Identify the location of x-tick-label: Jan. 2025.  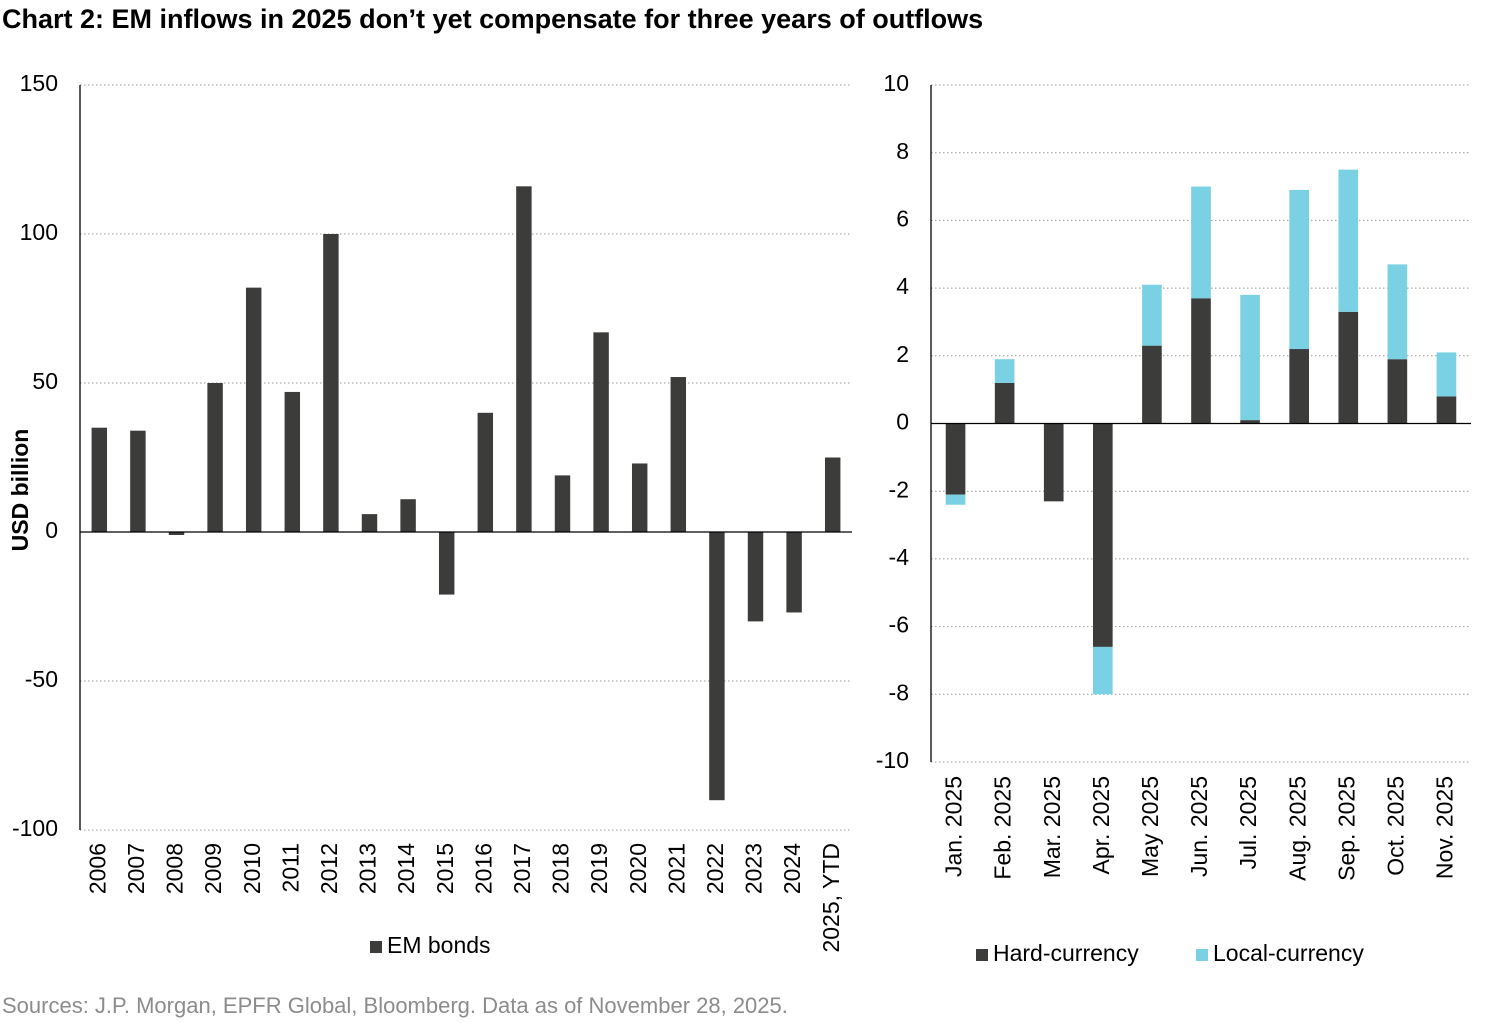
(954, 826).